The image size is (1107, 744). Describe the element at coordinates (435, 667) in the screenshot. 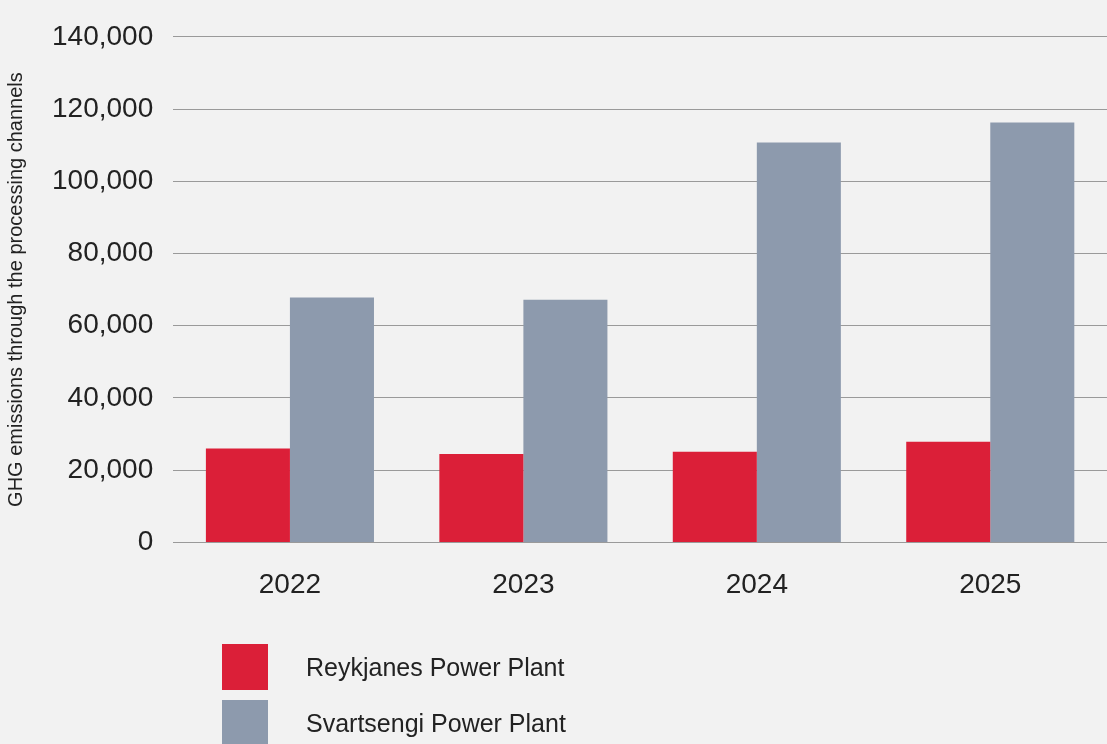

I see `legend-label: Reykjanes Power Plant` at that location.